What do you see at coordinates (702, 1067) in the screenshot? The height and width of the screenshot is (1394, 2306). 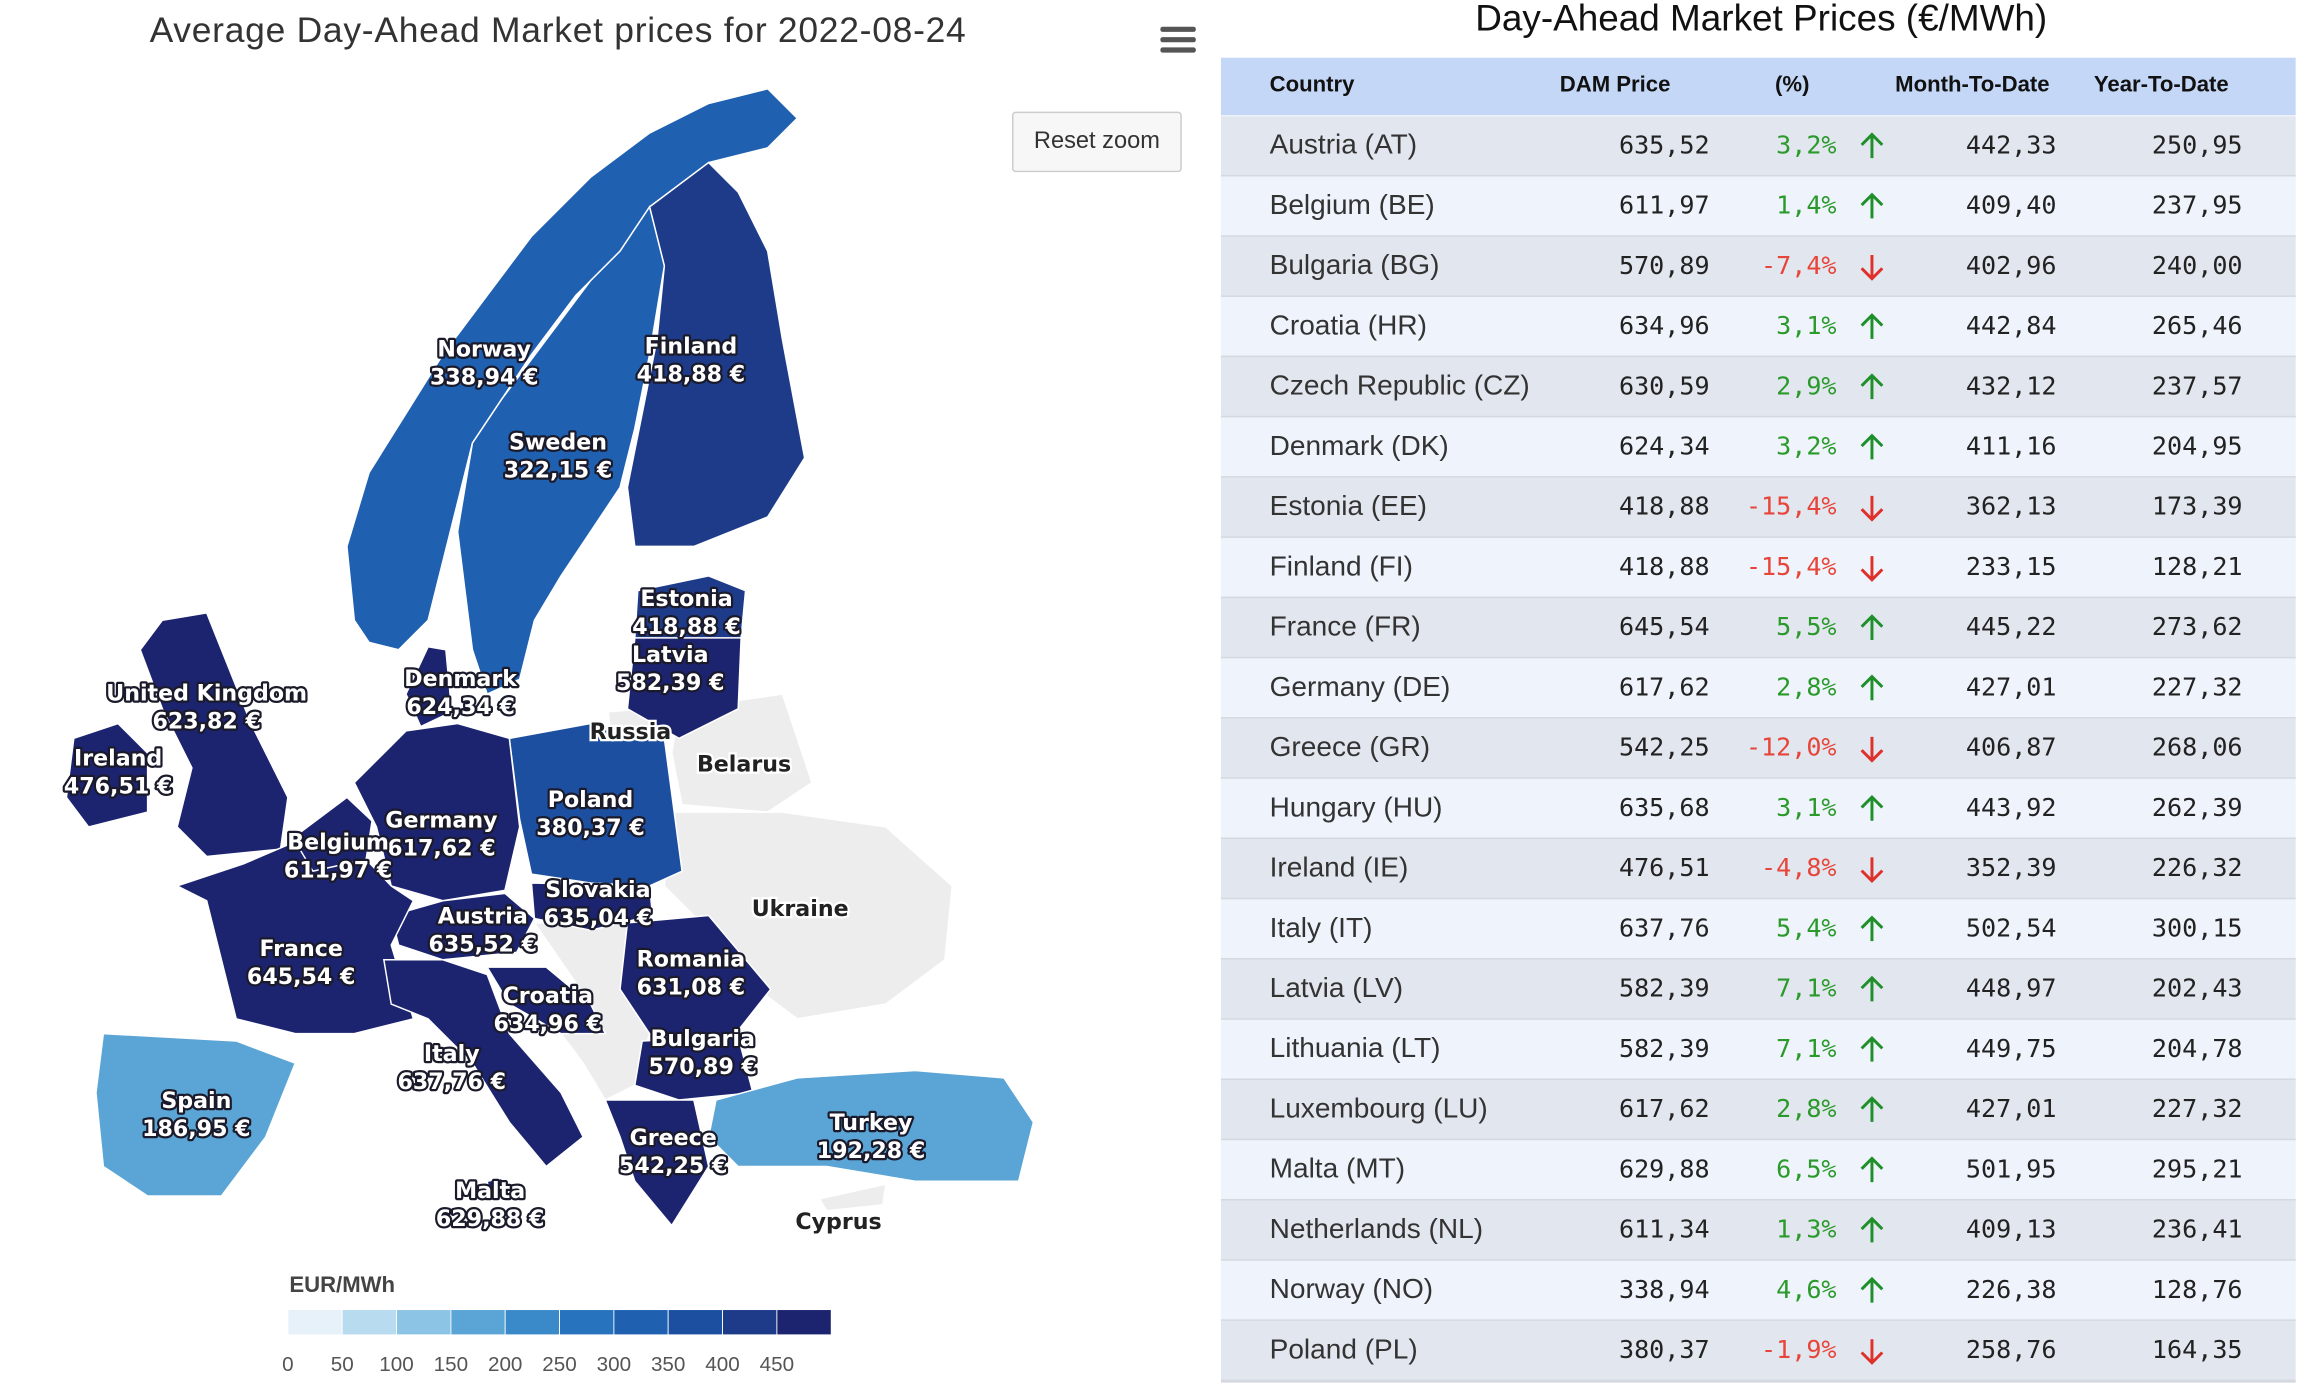 I see `region-value-label: 570,89 €` at bounding box center [702, 1067].